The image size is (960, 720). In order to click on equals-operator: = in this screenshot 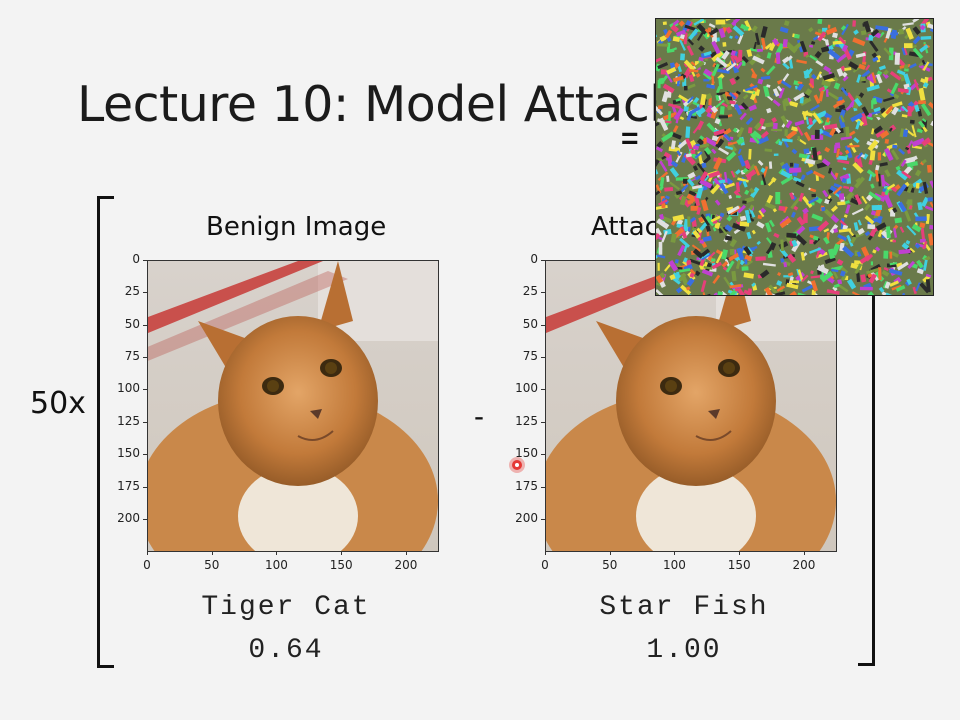, I will do `click(630, 138)`.